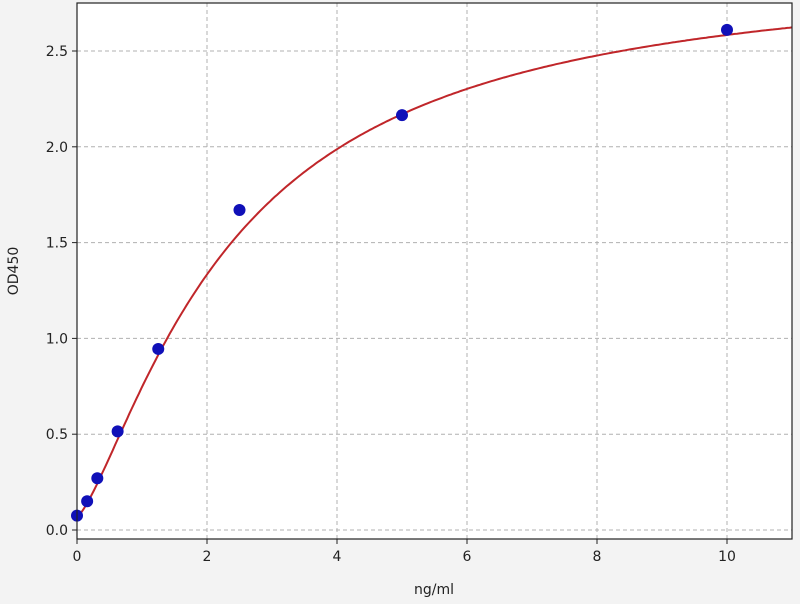 The image size is (800, 604). Describe the element at coordinates (57, 339) in the screenshot. I see `y-tick-label: 1.0` at that location.